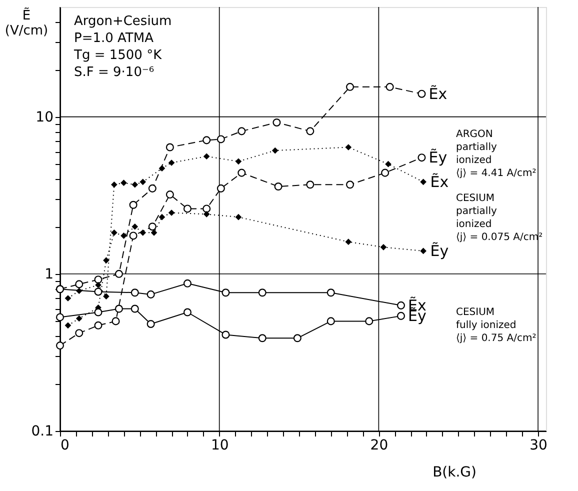 The width and height of the screenshot is (578, 491). I want to click on annotation: ARGON partially ionized ⟨j⟩ = 4.41 A/cm², so click(496, 154).